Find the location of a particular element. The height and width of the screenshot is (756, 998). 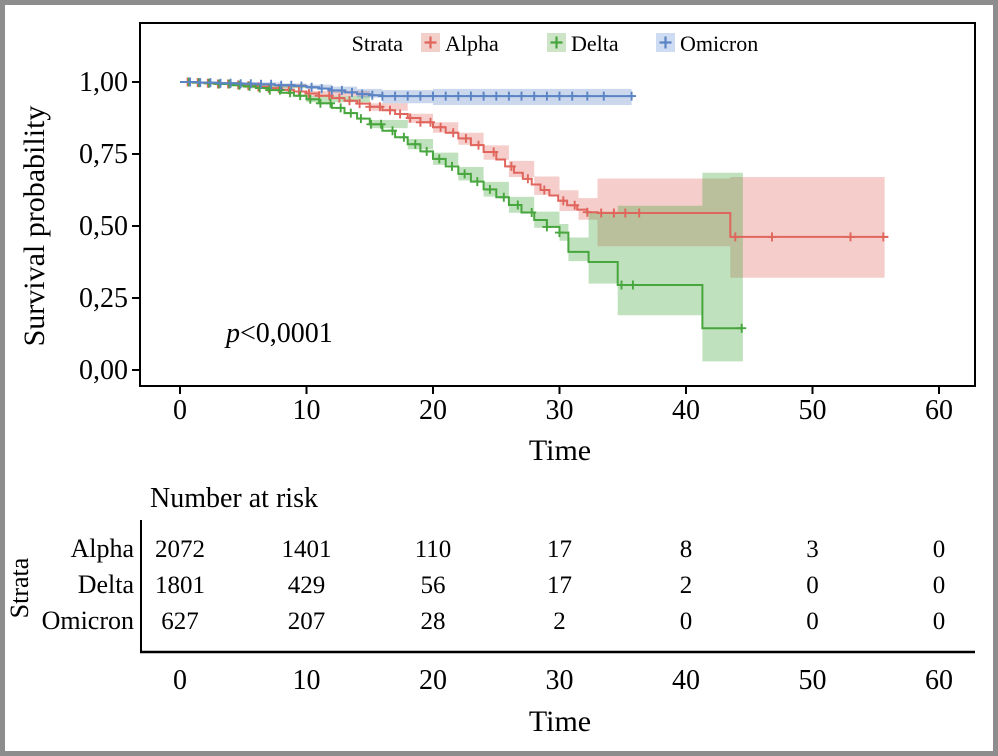

risk-row-label: Delta is located at coordinates (106, 584).